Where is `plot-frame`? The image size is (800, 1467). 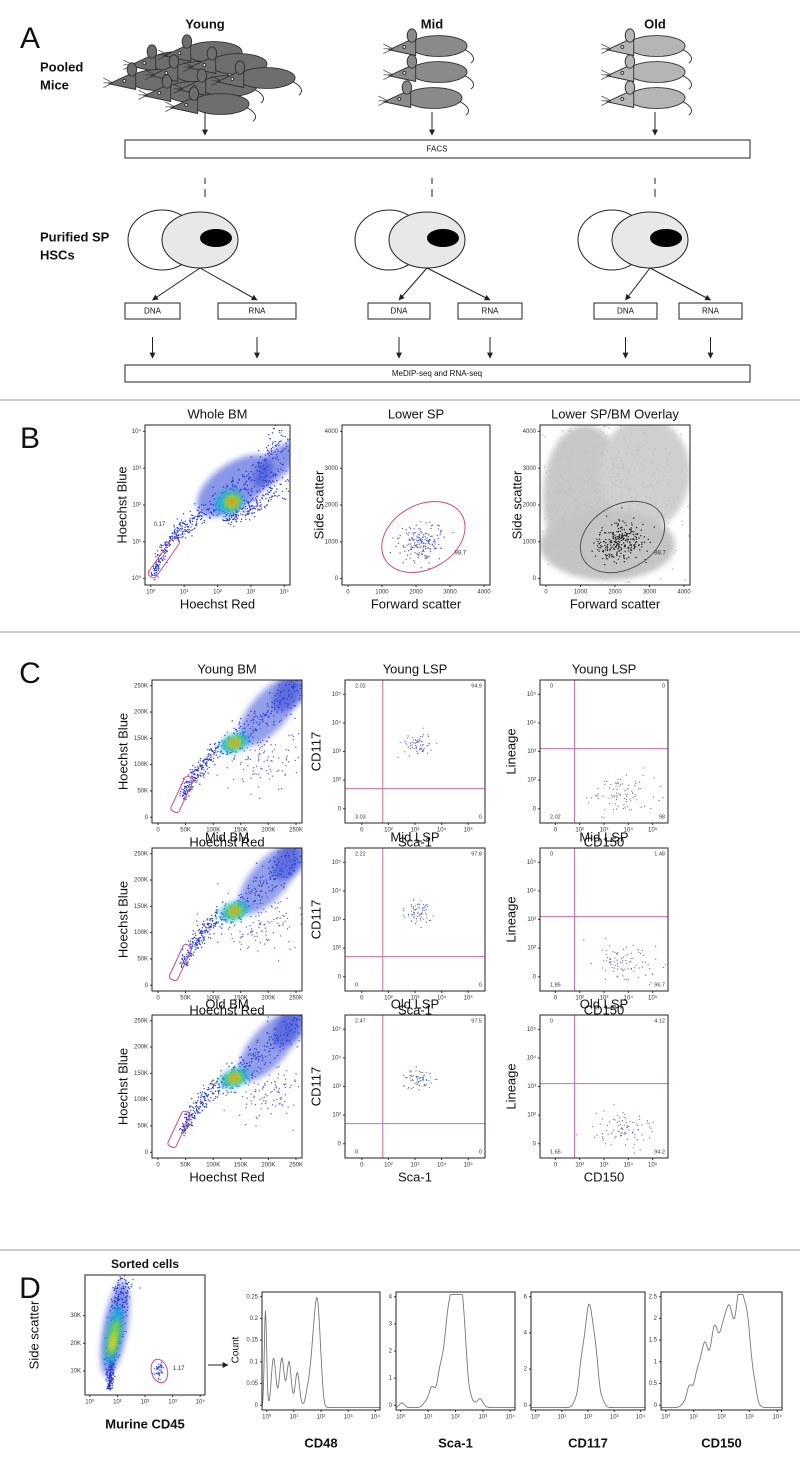 plot-frame is located at coordinates (615, 505).